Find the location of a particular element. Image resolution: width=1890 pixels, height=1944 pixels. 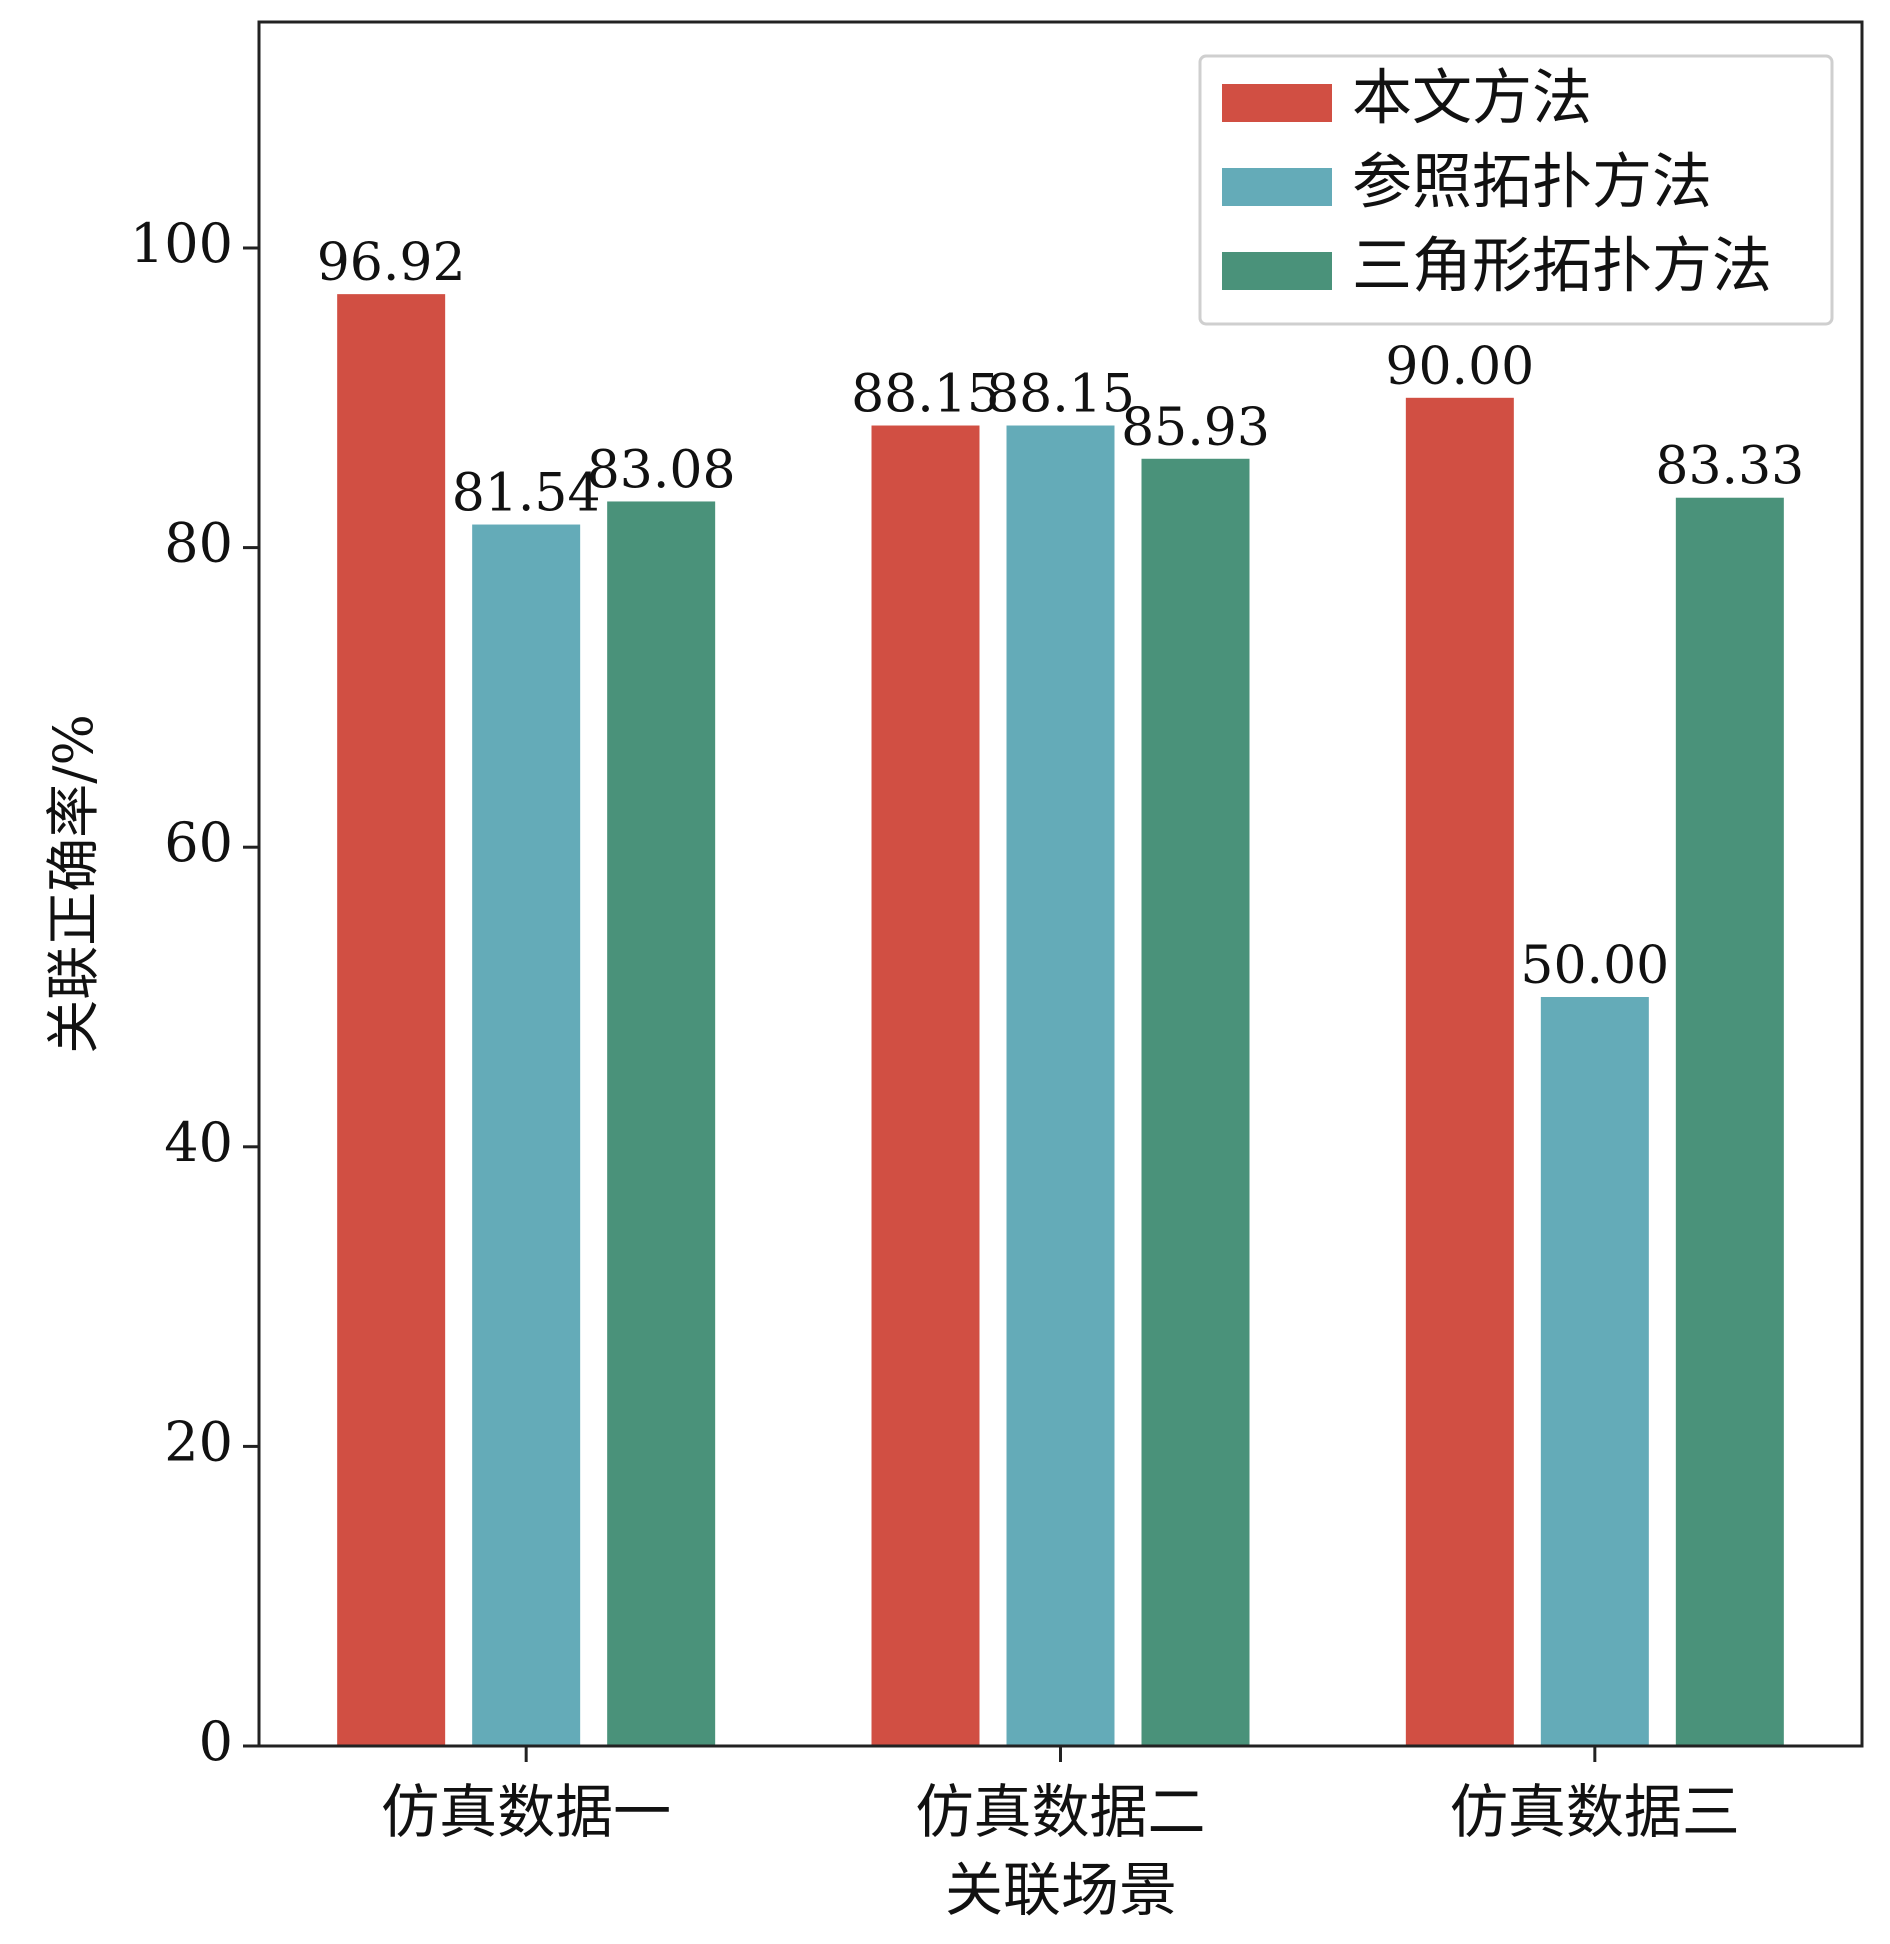

x-axis-title: 关联场景 is located at coordinates (1061, 1890).